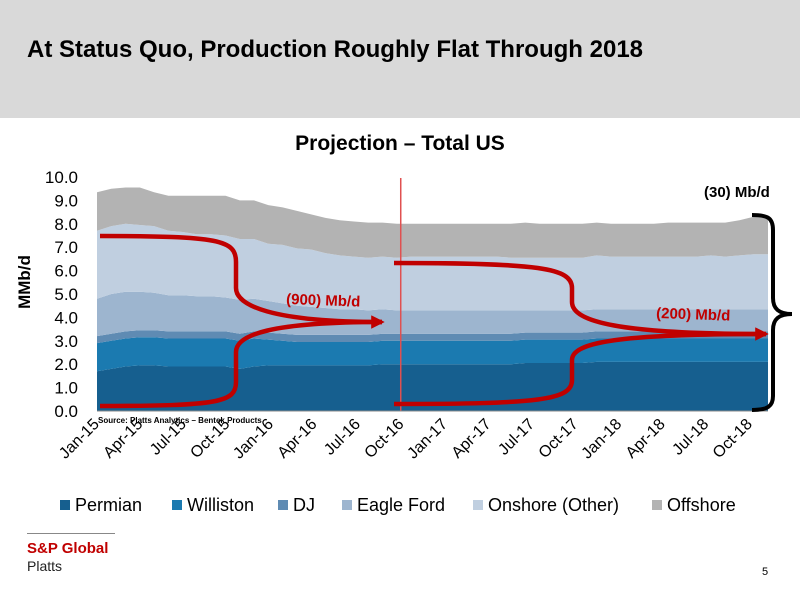  What do you see at coordinates (66, 317) in the screenshot?
I see `y-tick-label: 4.0` at bounding box center [66, 317].